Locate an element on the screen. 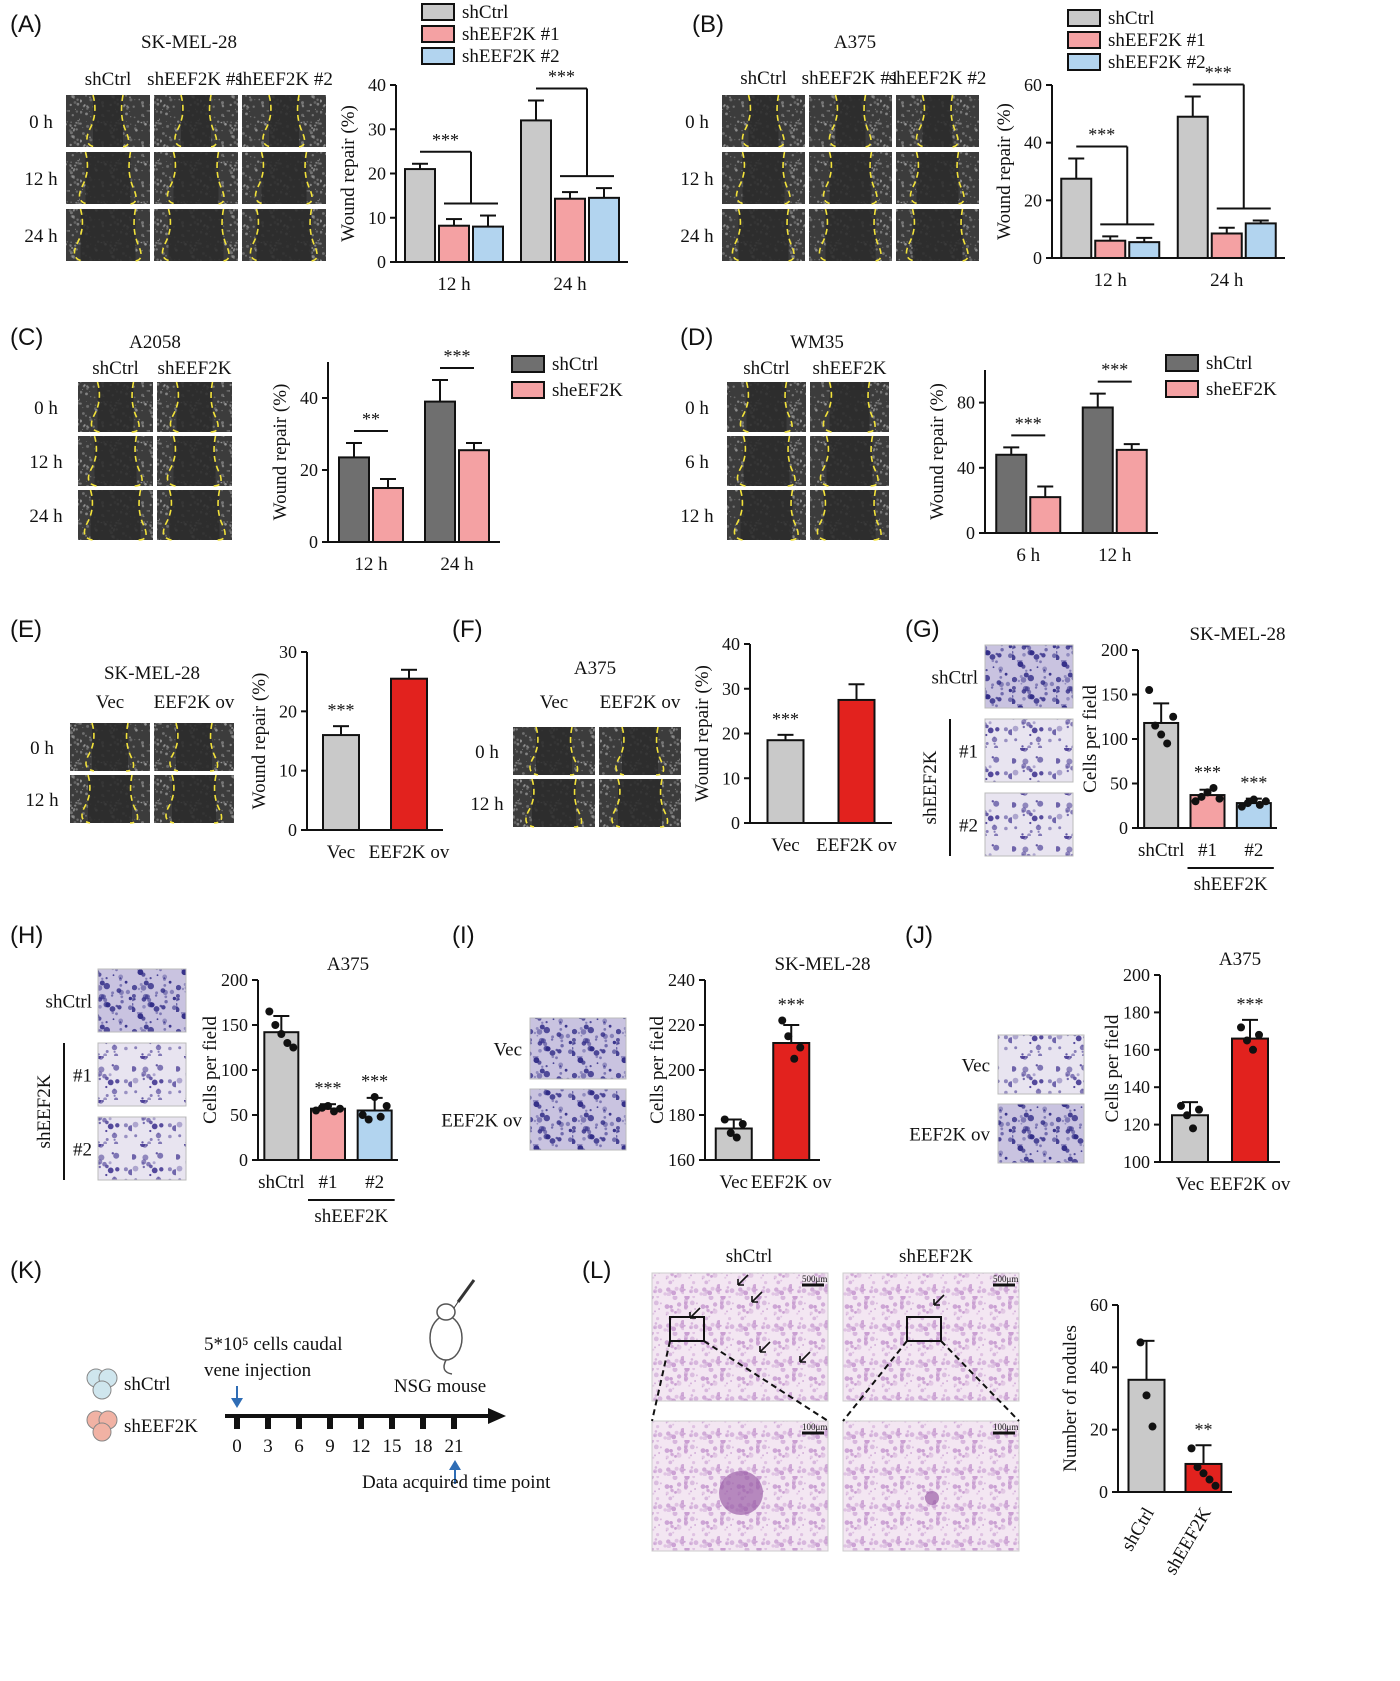 This screenshot has height=1681, width=1400. panel-J-transwell-image is located at coordinates (1041, 1064).